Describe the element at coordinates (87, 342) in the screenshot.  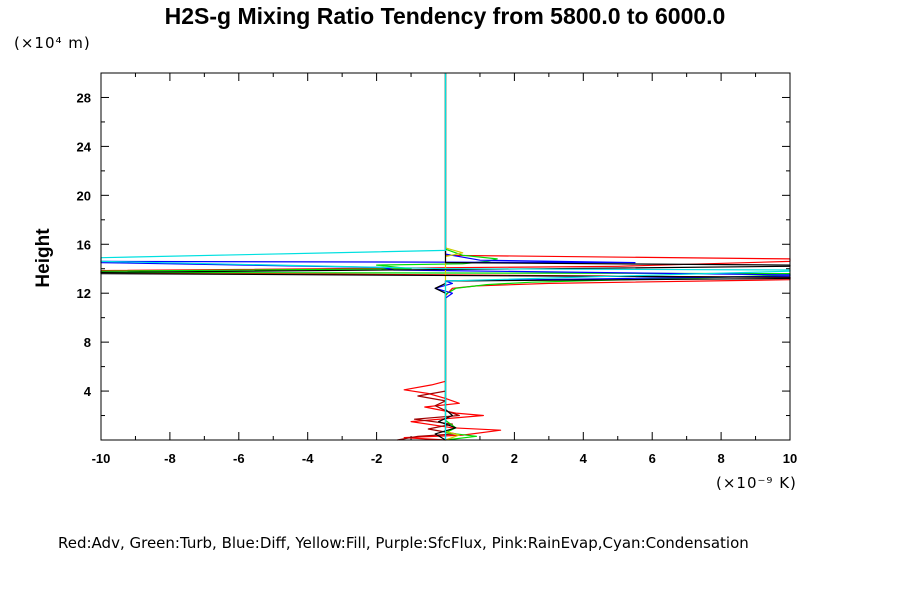
I see `y-tick-label: 8` at that location.